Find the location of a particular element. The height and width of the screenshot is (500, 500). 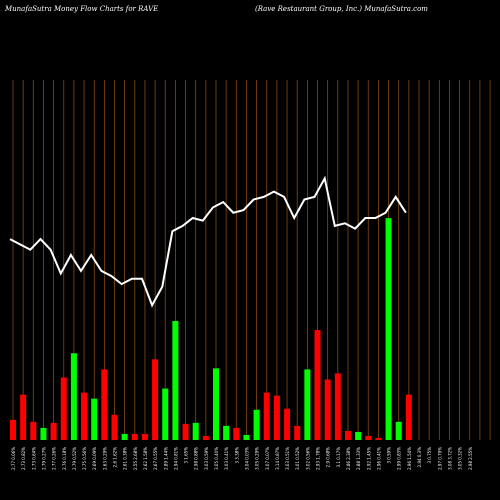

x-axis-label: 2.79 0.52% is located at coordinates (74, 458).